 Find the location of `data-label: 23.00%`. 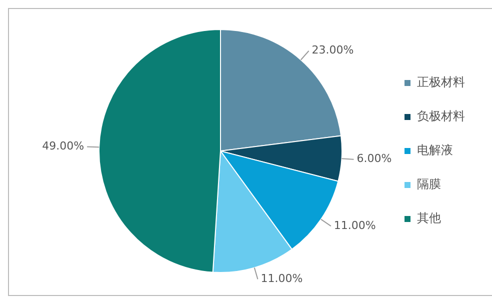

data-label: 23.00% is located at coordinates (333, 50).